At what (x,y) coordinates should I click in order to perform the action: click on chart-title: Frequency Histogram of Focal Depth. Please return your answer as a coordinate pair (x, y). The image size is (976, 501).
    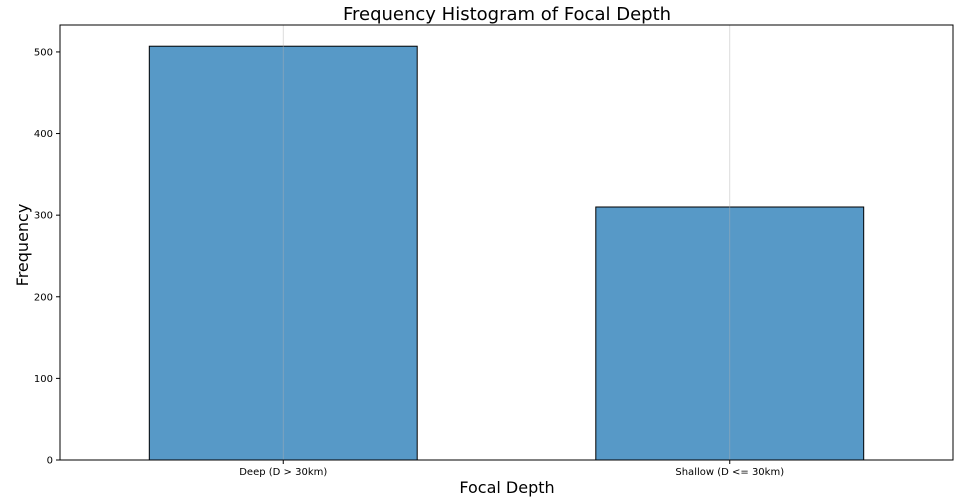
    Looking at the image, I should click on (507, 14).